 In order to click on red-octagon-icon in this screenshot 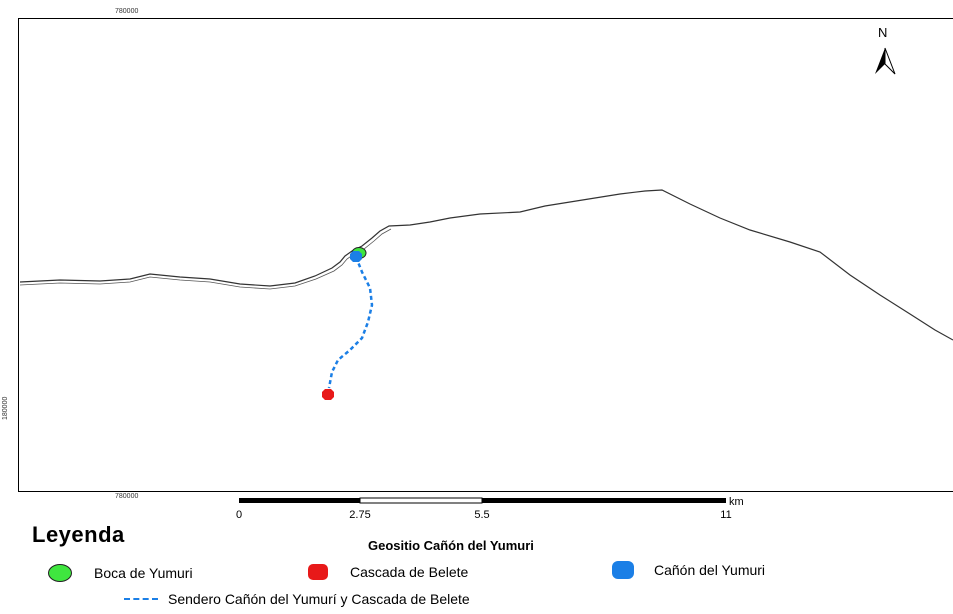, I will do `click(318, 572)`.